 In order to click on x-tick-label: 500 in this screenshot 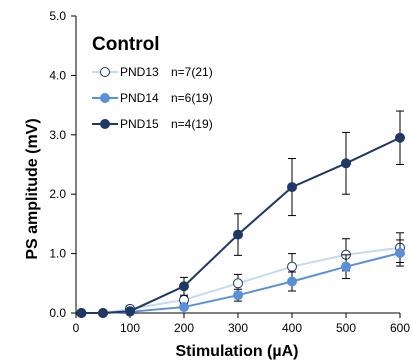, I will do `click(346, 328)`.